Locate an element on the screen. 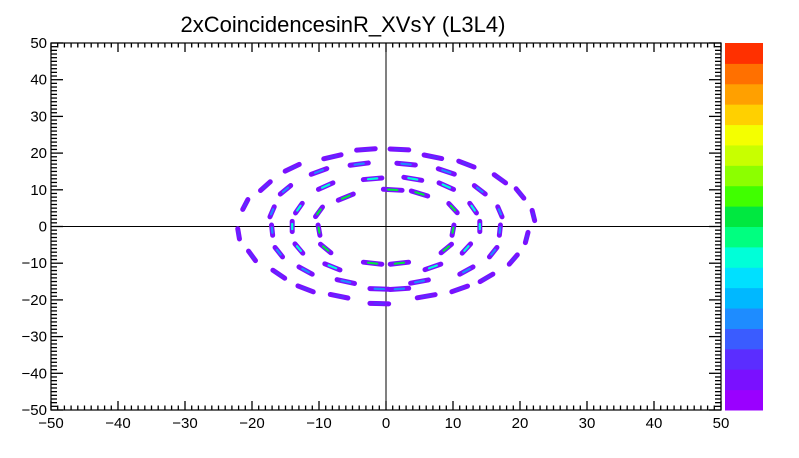 This screenshot has height=458, width=799. y-tick-label: 50 is located at coordinates (38, 43).